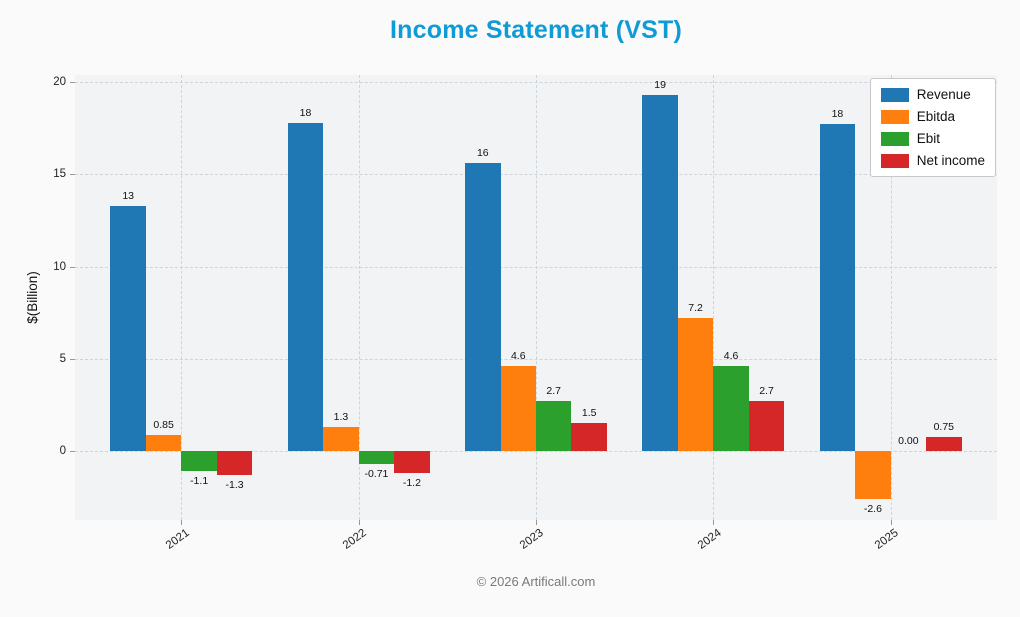 The width and height of the screenshot is (1020, 617). I want to click on bar-value-label: 0.75, so click(944, 427).